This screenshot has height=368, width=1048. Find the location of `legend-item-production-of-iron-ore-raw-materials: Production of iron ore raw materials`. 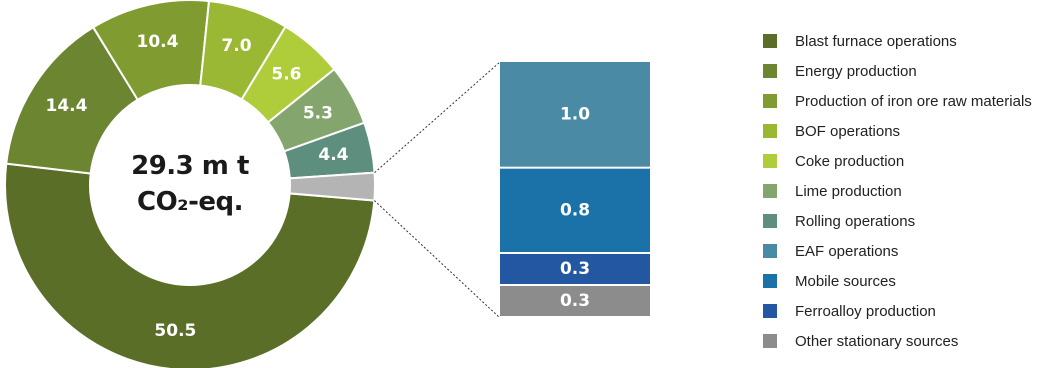

legend-item-production-of-iron-ore-raw-materials: Production of iron ore raw materials is located at coordinates (897, 101).